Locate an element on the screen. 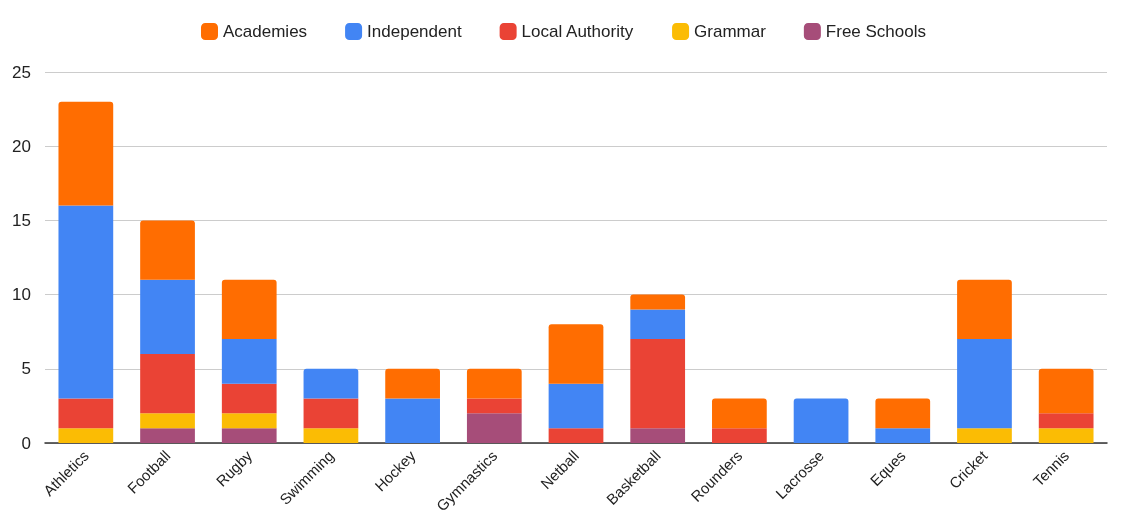 This screenshot has width=1127, height=530. legend-label: Free Schools is located at coordinates (876, 31).